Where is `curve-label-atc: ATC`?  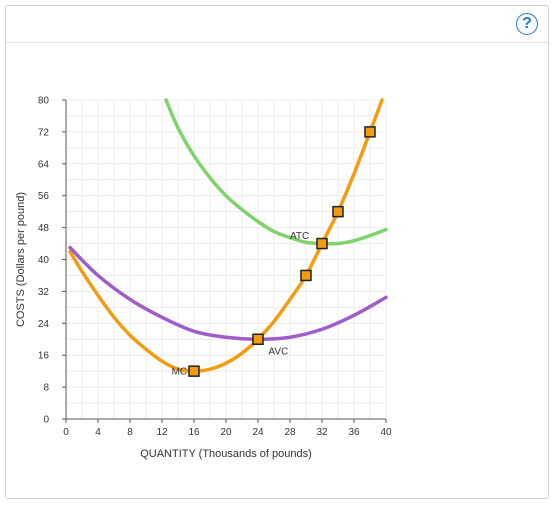
curve-label-atc: ATC is located at coordinates (299, 236).